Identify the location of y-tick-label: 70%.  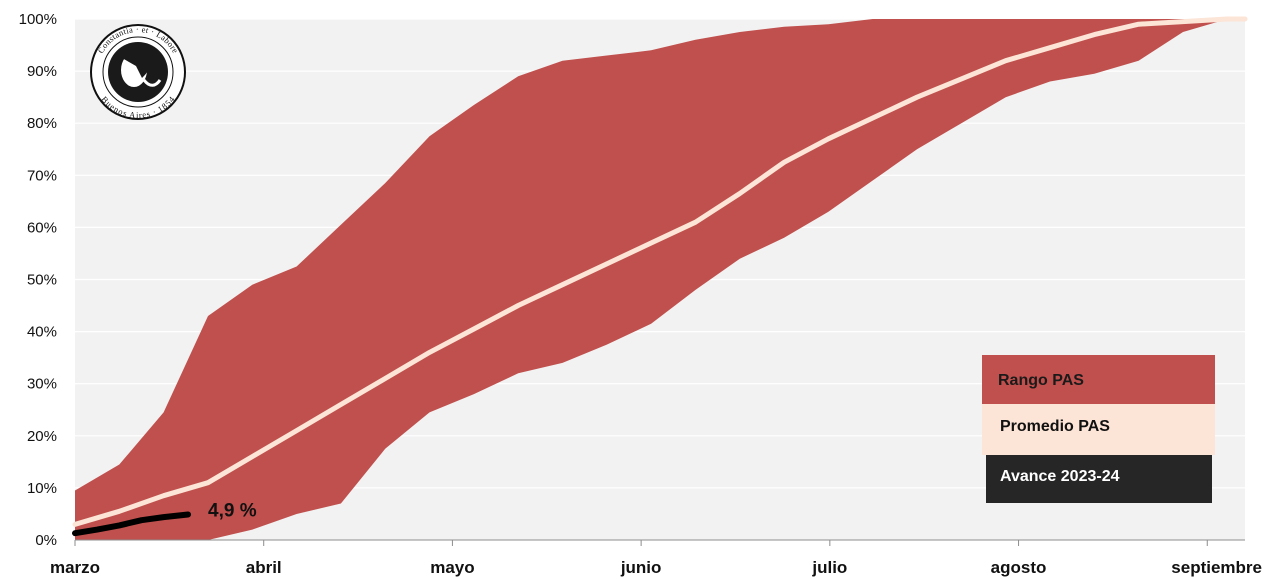
(42, 175).